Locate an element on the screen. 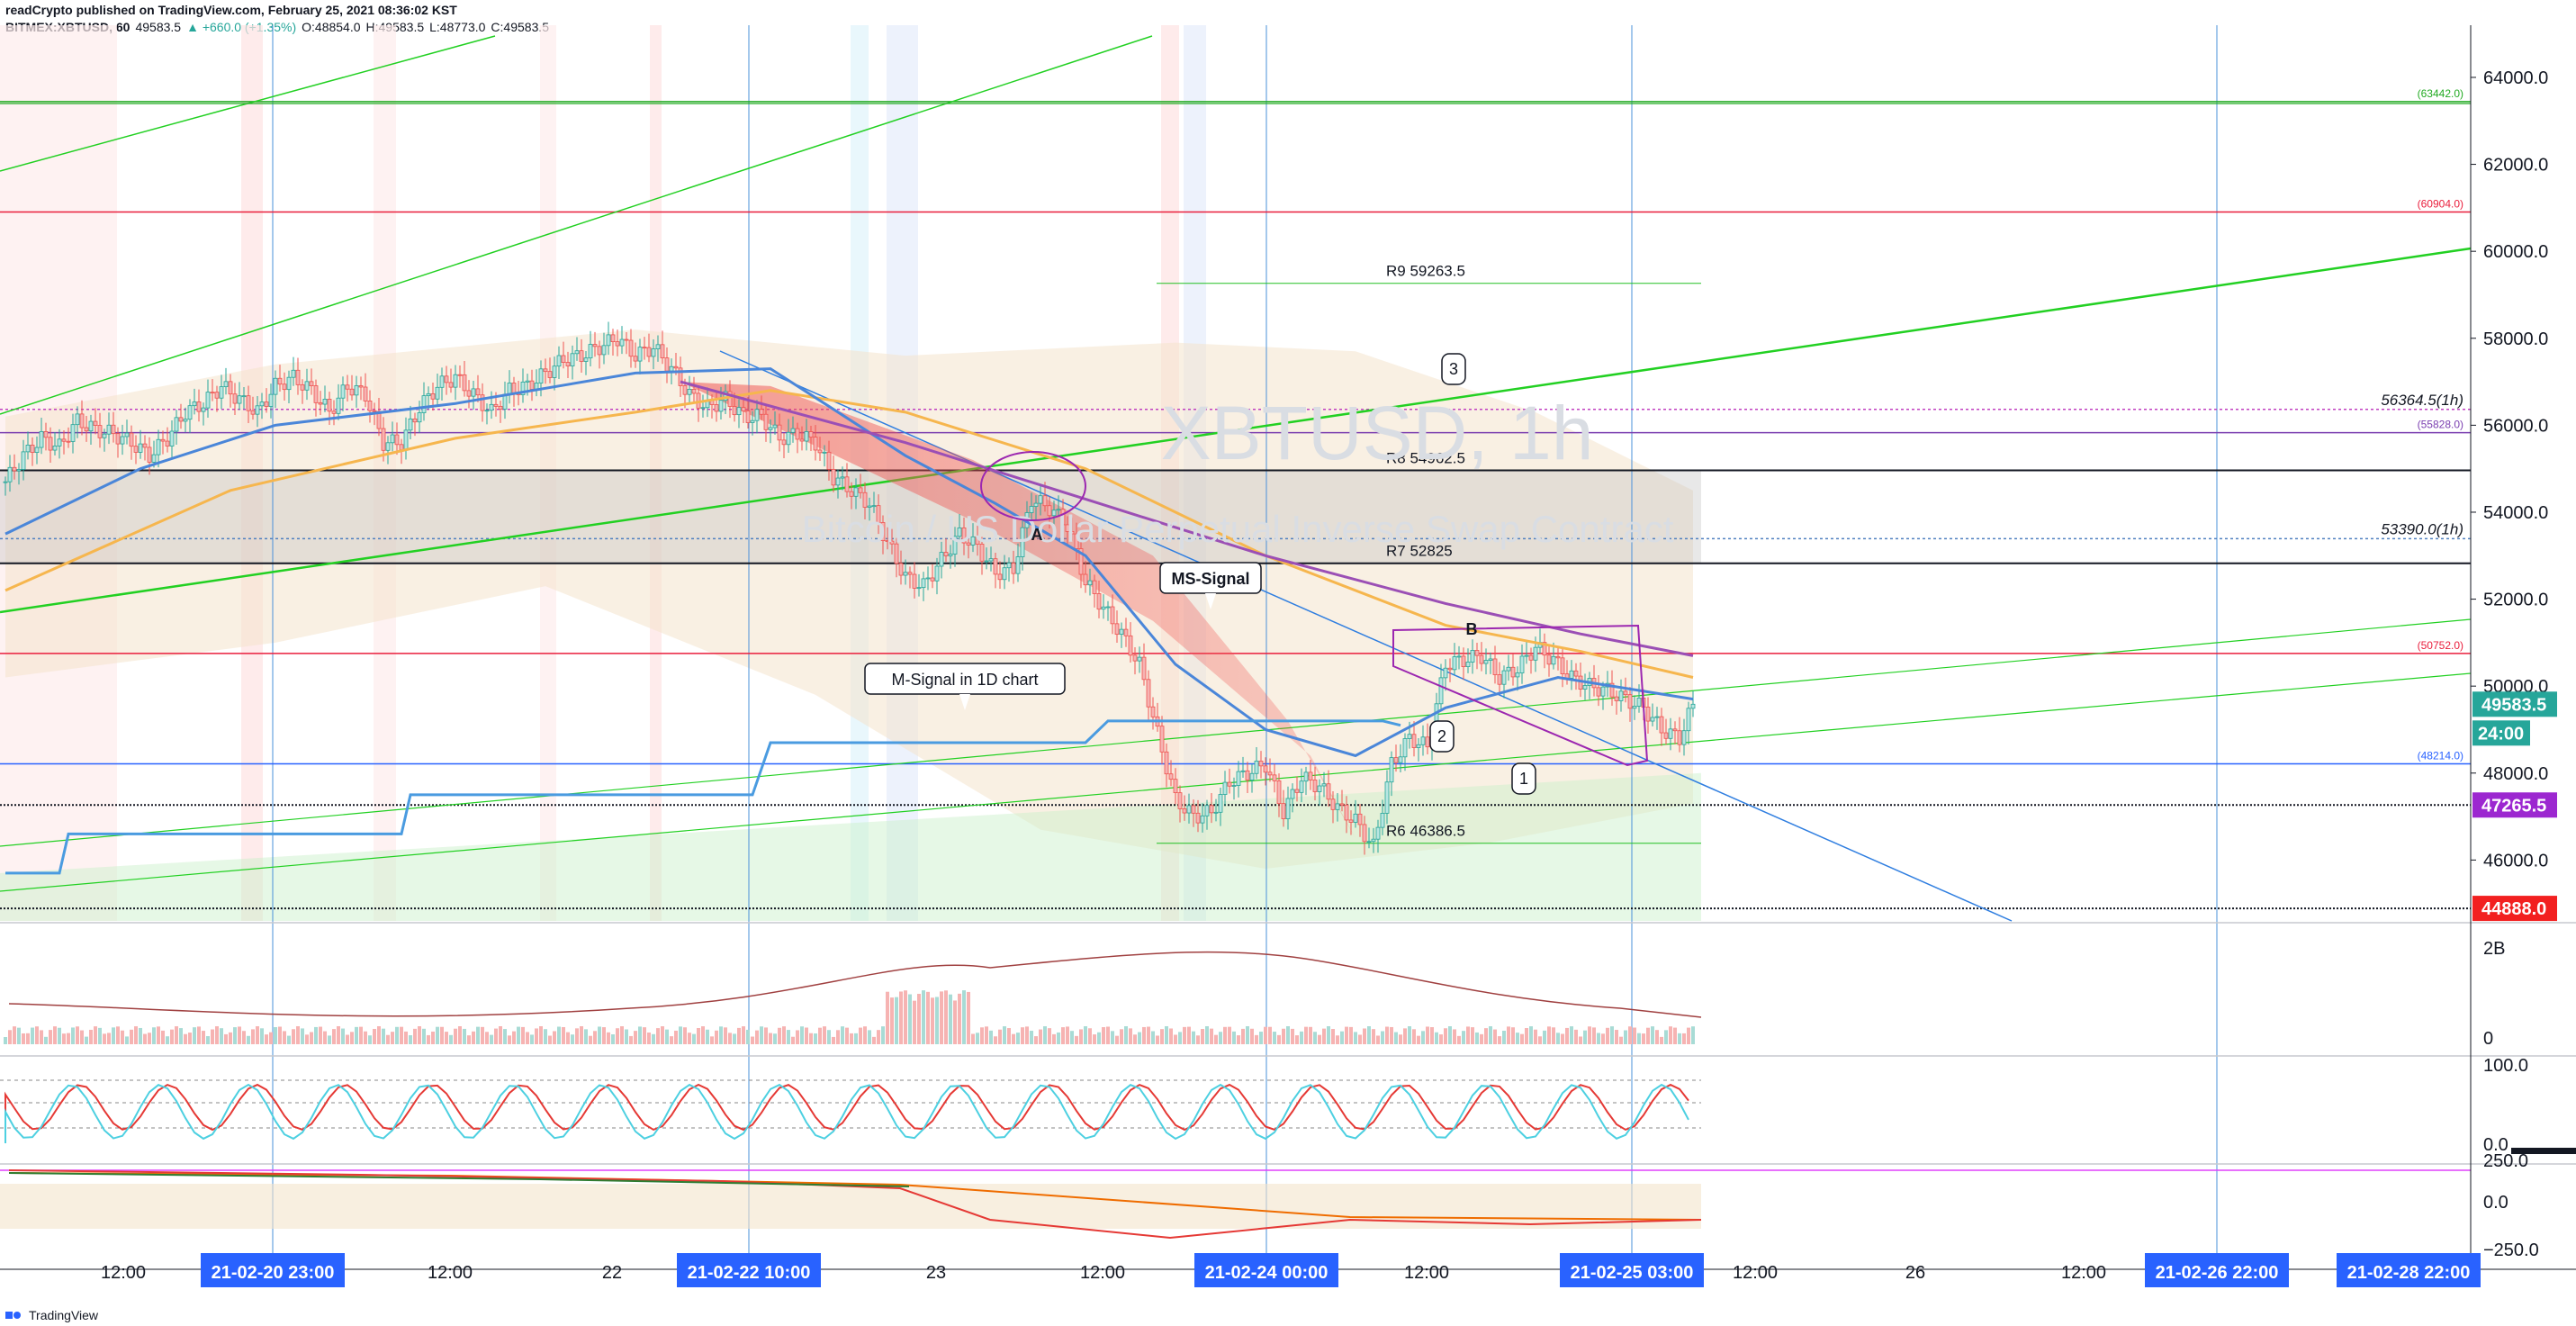 The height and width of the screenshot is (1326, 2576). time-tick-12: 12:00 is located at coordinates (2083, 1273).